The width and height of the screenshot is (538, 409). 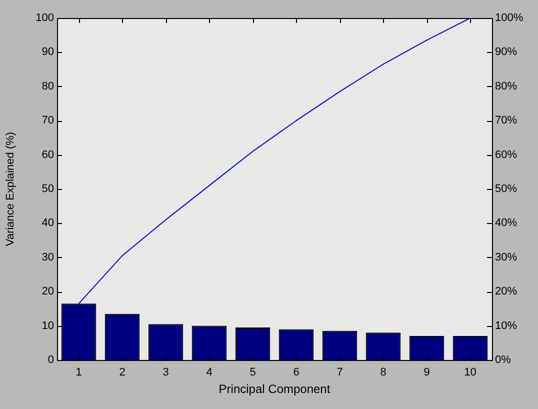 I want to click on y-tick-label: 40, so click(x=48, y=223).